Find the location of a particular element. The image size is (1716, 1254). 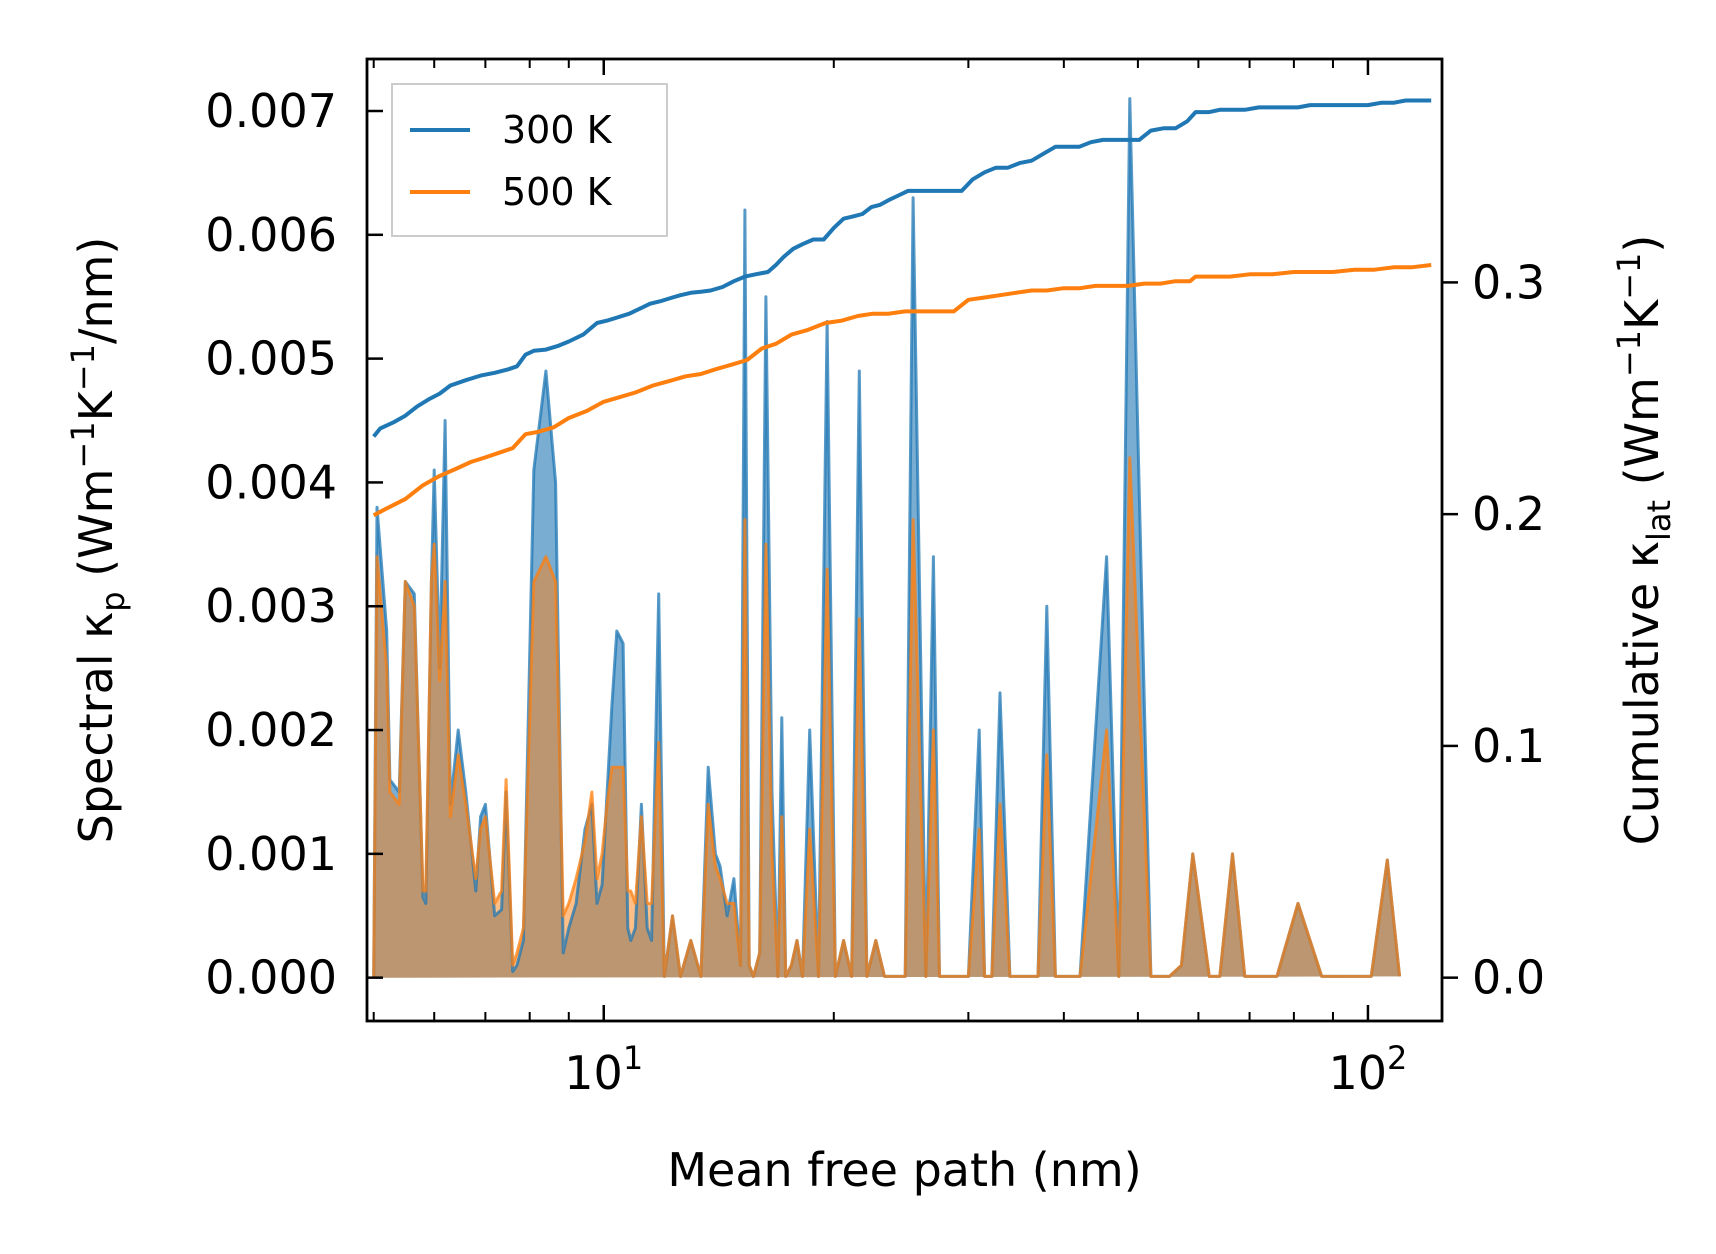

y-left-tick-label: 0.003 is located at coordinates (271, 606).